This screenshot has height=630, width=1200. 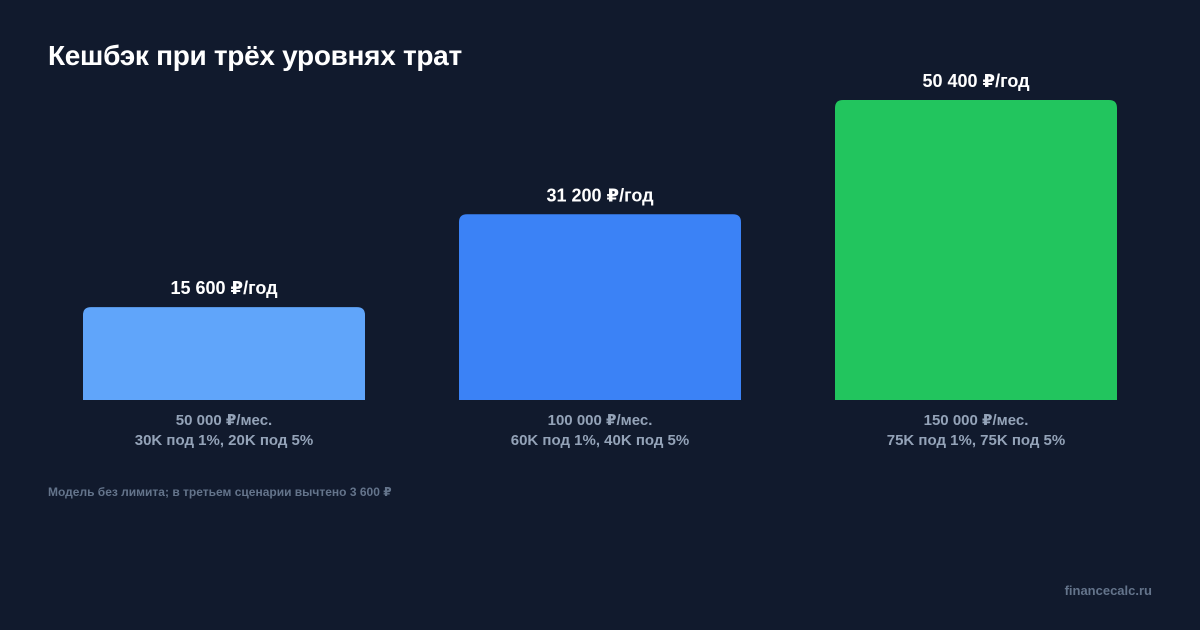 I want to click on brand-watermark: financecalc.ru, so click(x=1108, y=590).